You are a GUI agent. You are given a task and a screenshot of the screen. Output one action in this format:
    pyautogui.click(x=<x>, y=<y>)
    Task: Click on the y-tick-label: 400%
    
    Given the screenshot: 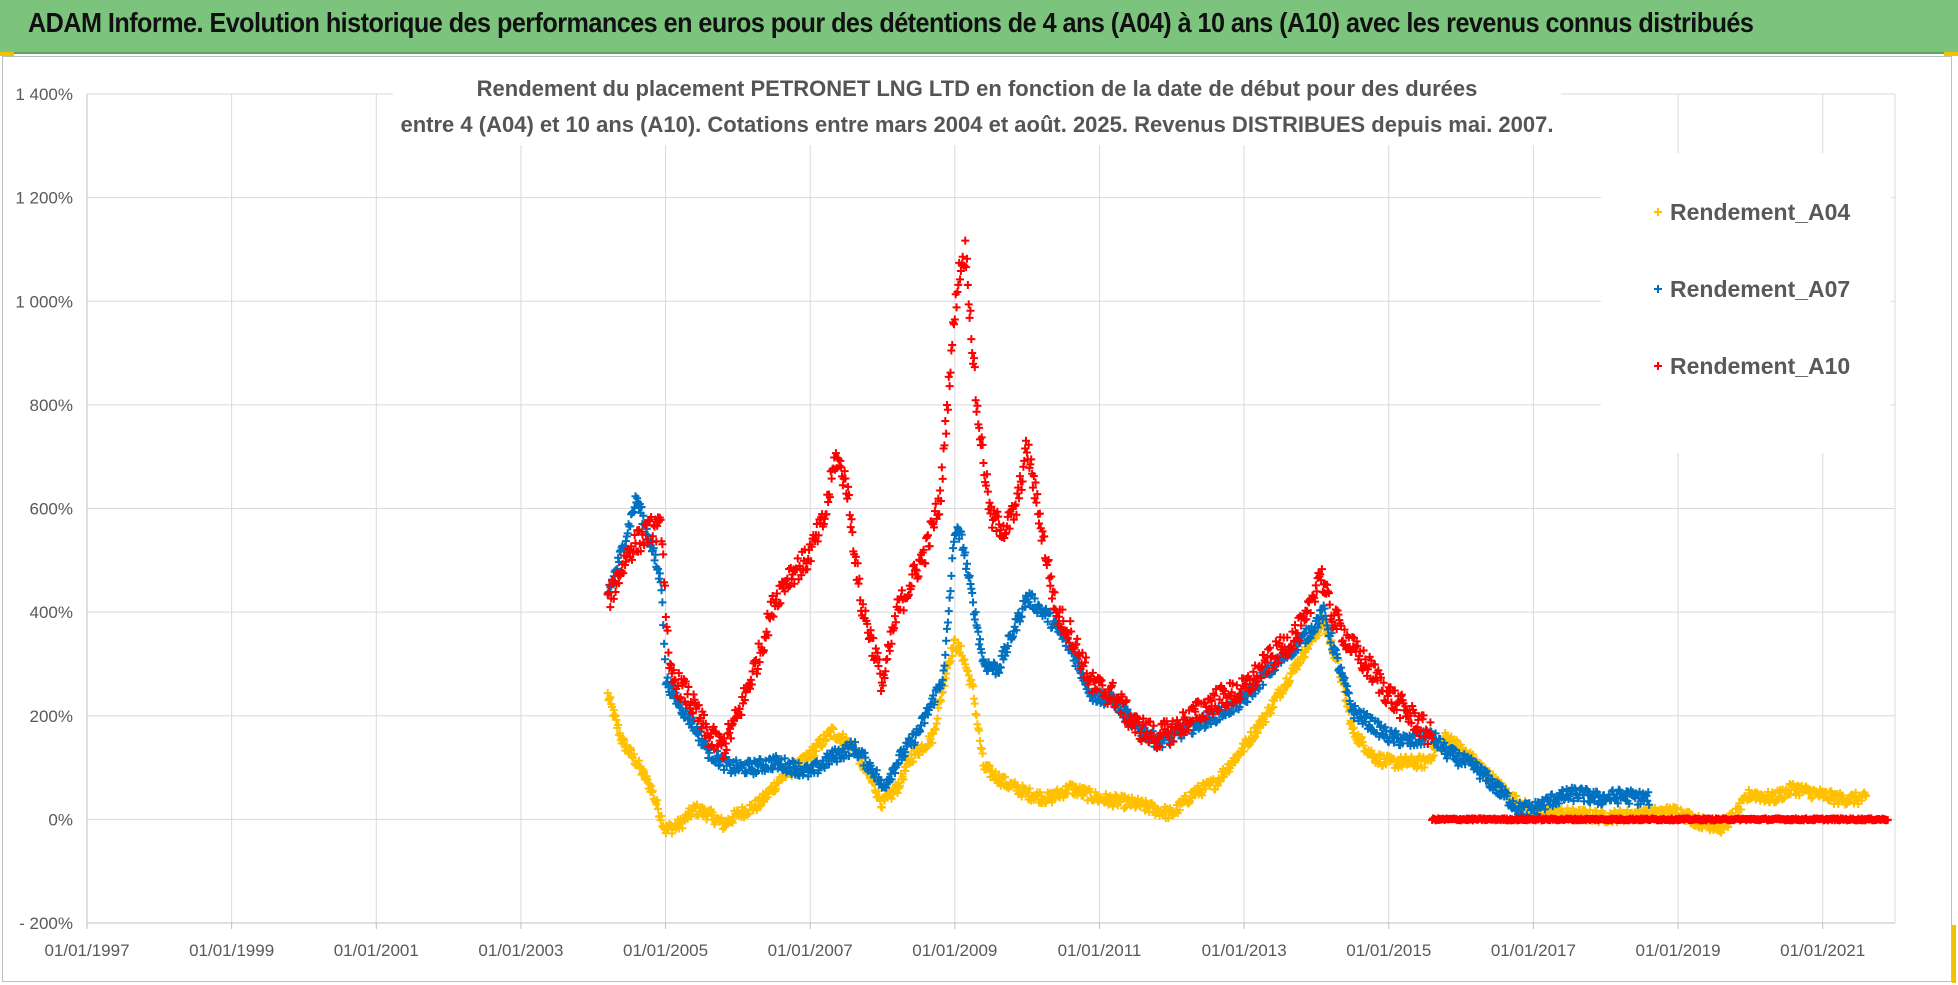 What is the action you would take?
    pyautogui.click(x=51, y=612)
    